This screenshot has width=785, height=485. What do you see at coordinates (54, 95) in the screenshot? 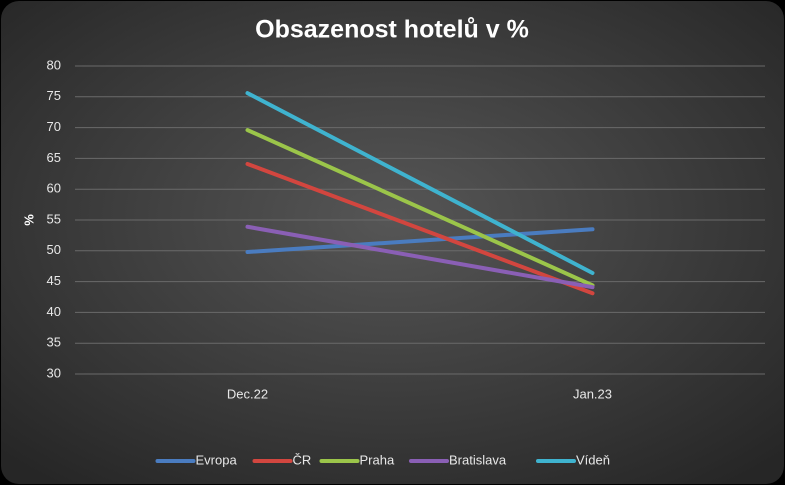
I see `y-tick-label: 75` at bounding box center [54, 95].